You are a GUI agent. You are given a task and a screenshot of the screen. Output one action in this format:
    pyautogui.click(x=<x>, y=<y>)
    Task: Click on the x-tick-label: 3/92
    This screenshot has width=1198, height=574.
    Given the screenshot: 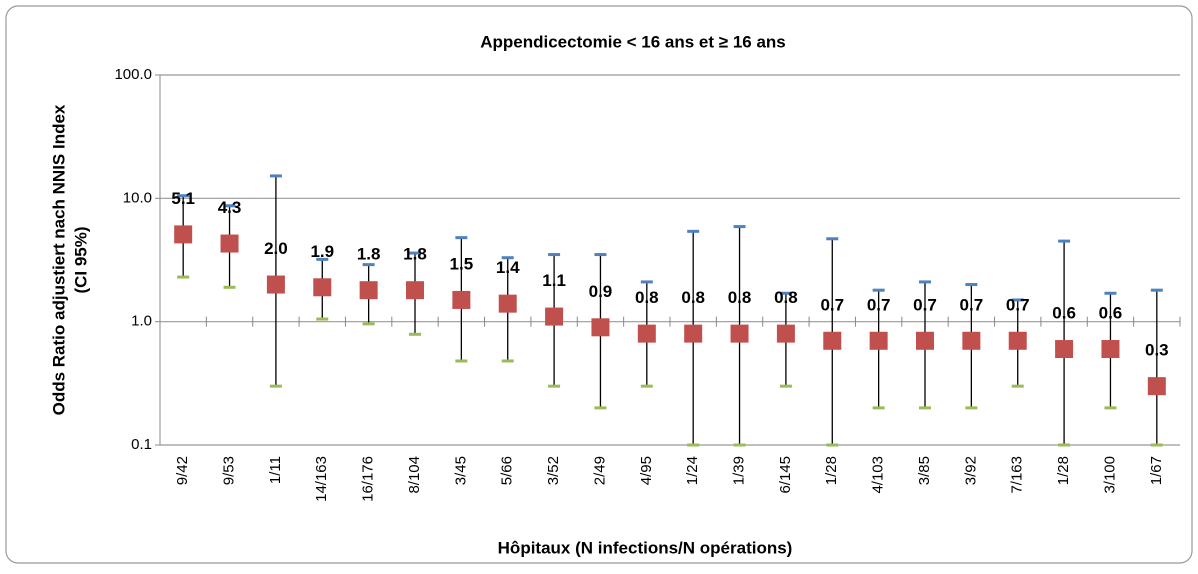 What is the action you would take?
    pyautogui.click(x=970, y=470)
    